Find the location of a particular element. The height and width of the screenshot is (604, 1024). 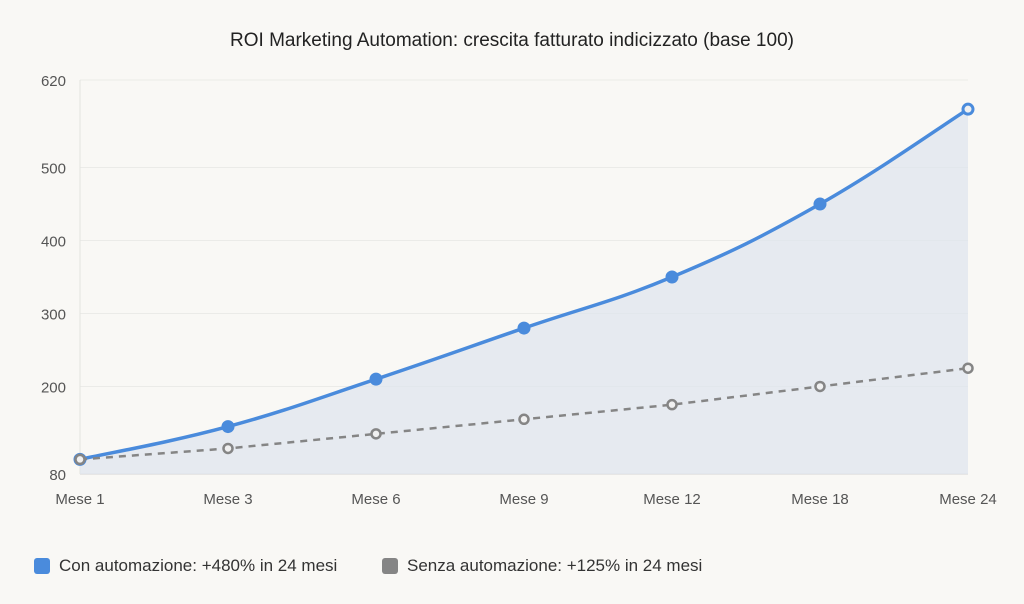

legend-item-senza-automazione: Senza automazione: +125% in 24 mesi is located at coordinates (542, 566).